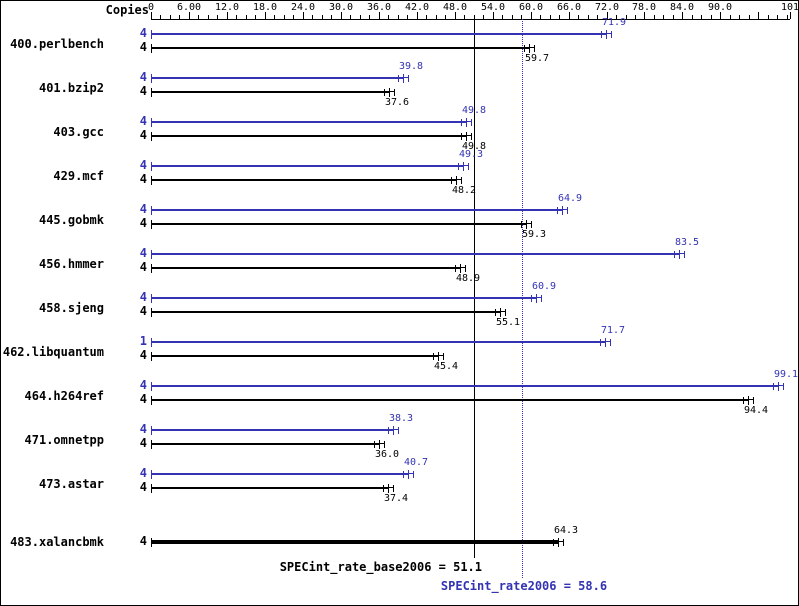 The width and height of the screenshot is (799, 606). I want to click on value-label: 60.9, so click(544, 286).